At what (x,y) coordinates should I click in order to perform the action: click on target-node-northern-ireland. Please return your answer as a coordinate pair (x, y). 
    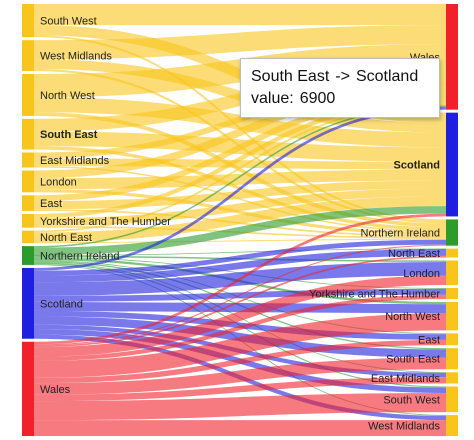
    Looking at the image, I should click on (452, 232).